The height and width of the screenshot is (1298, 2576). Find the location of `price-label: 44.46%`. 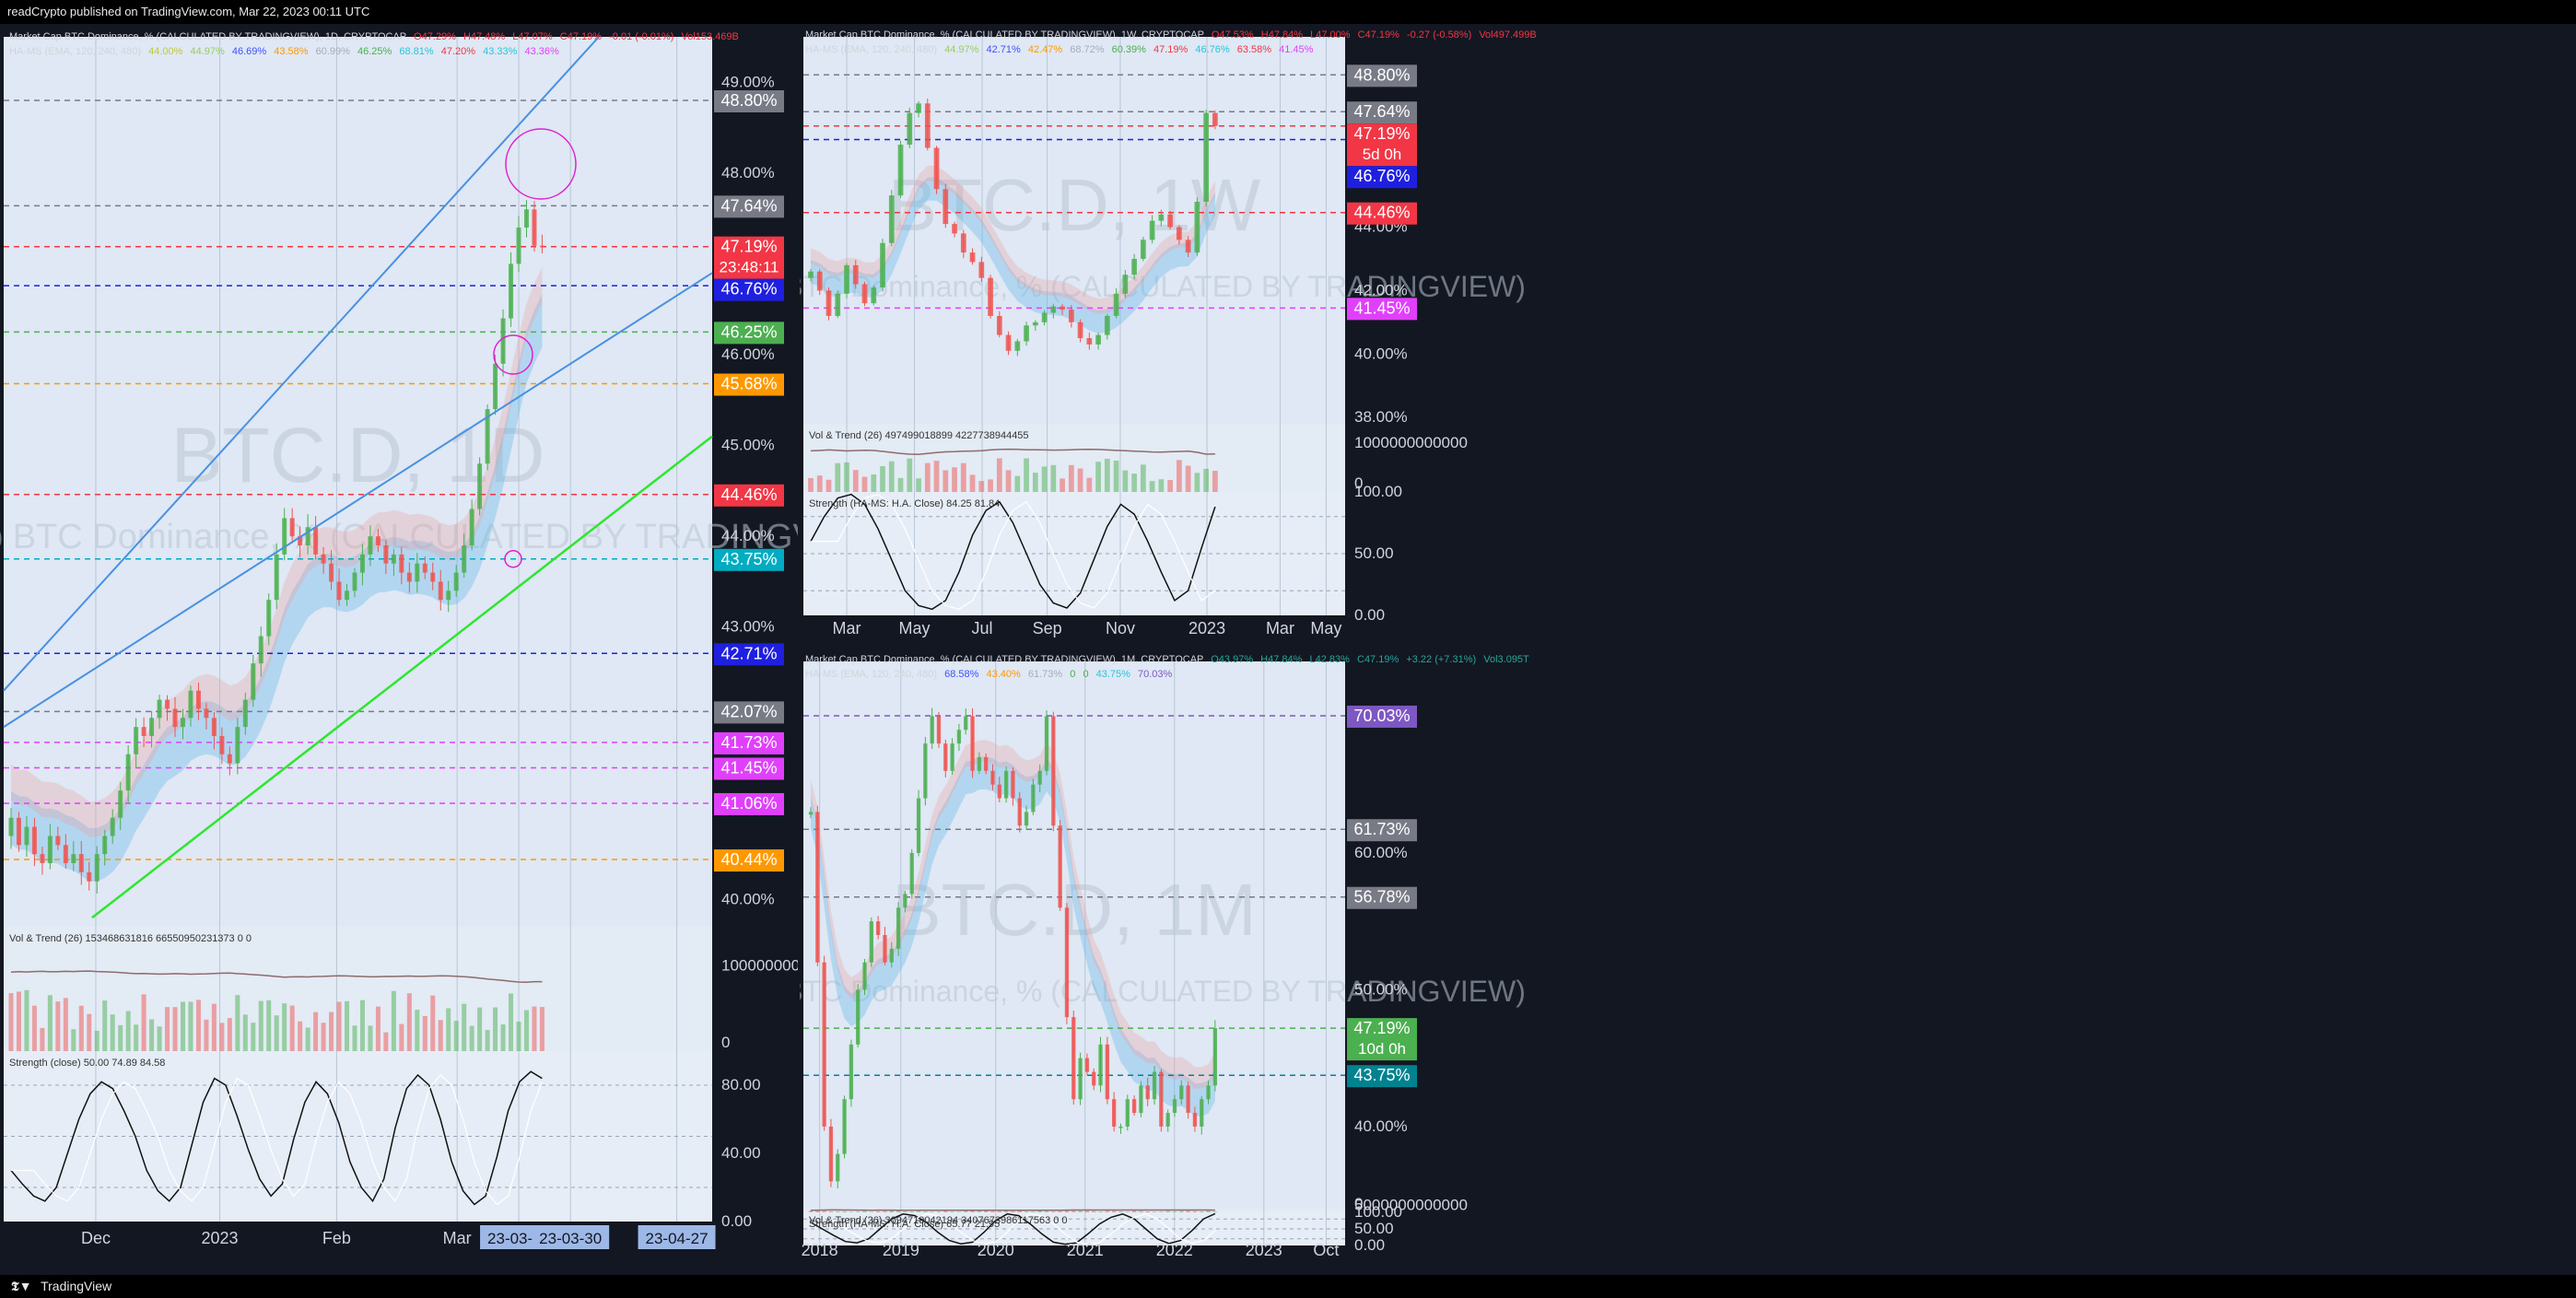

price-label: 44.46% is located at coordinates (1382, 213).